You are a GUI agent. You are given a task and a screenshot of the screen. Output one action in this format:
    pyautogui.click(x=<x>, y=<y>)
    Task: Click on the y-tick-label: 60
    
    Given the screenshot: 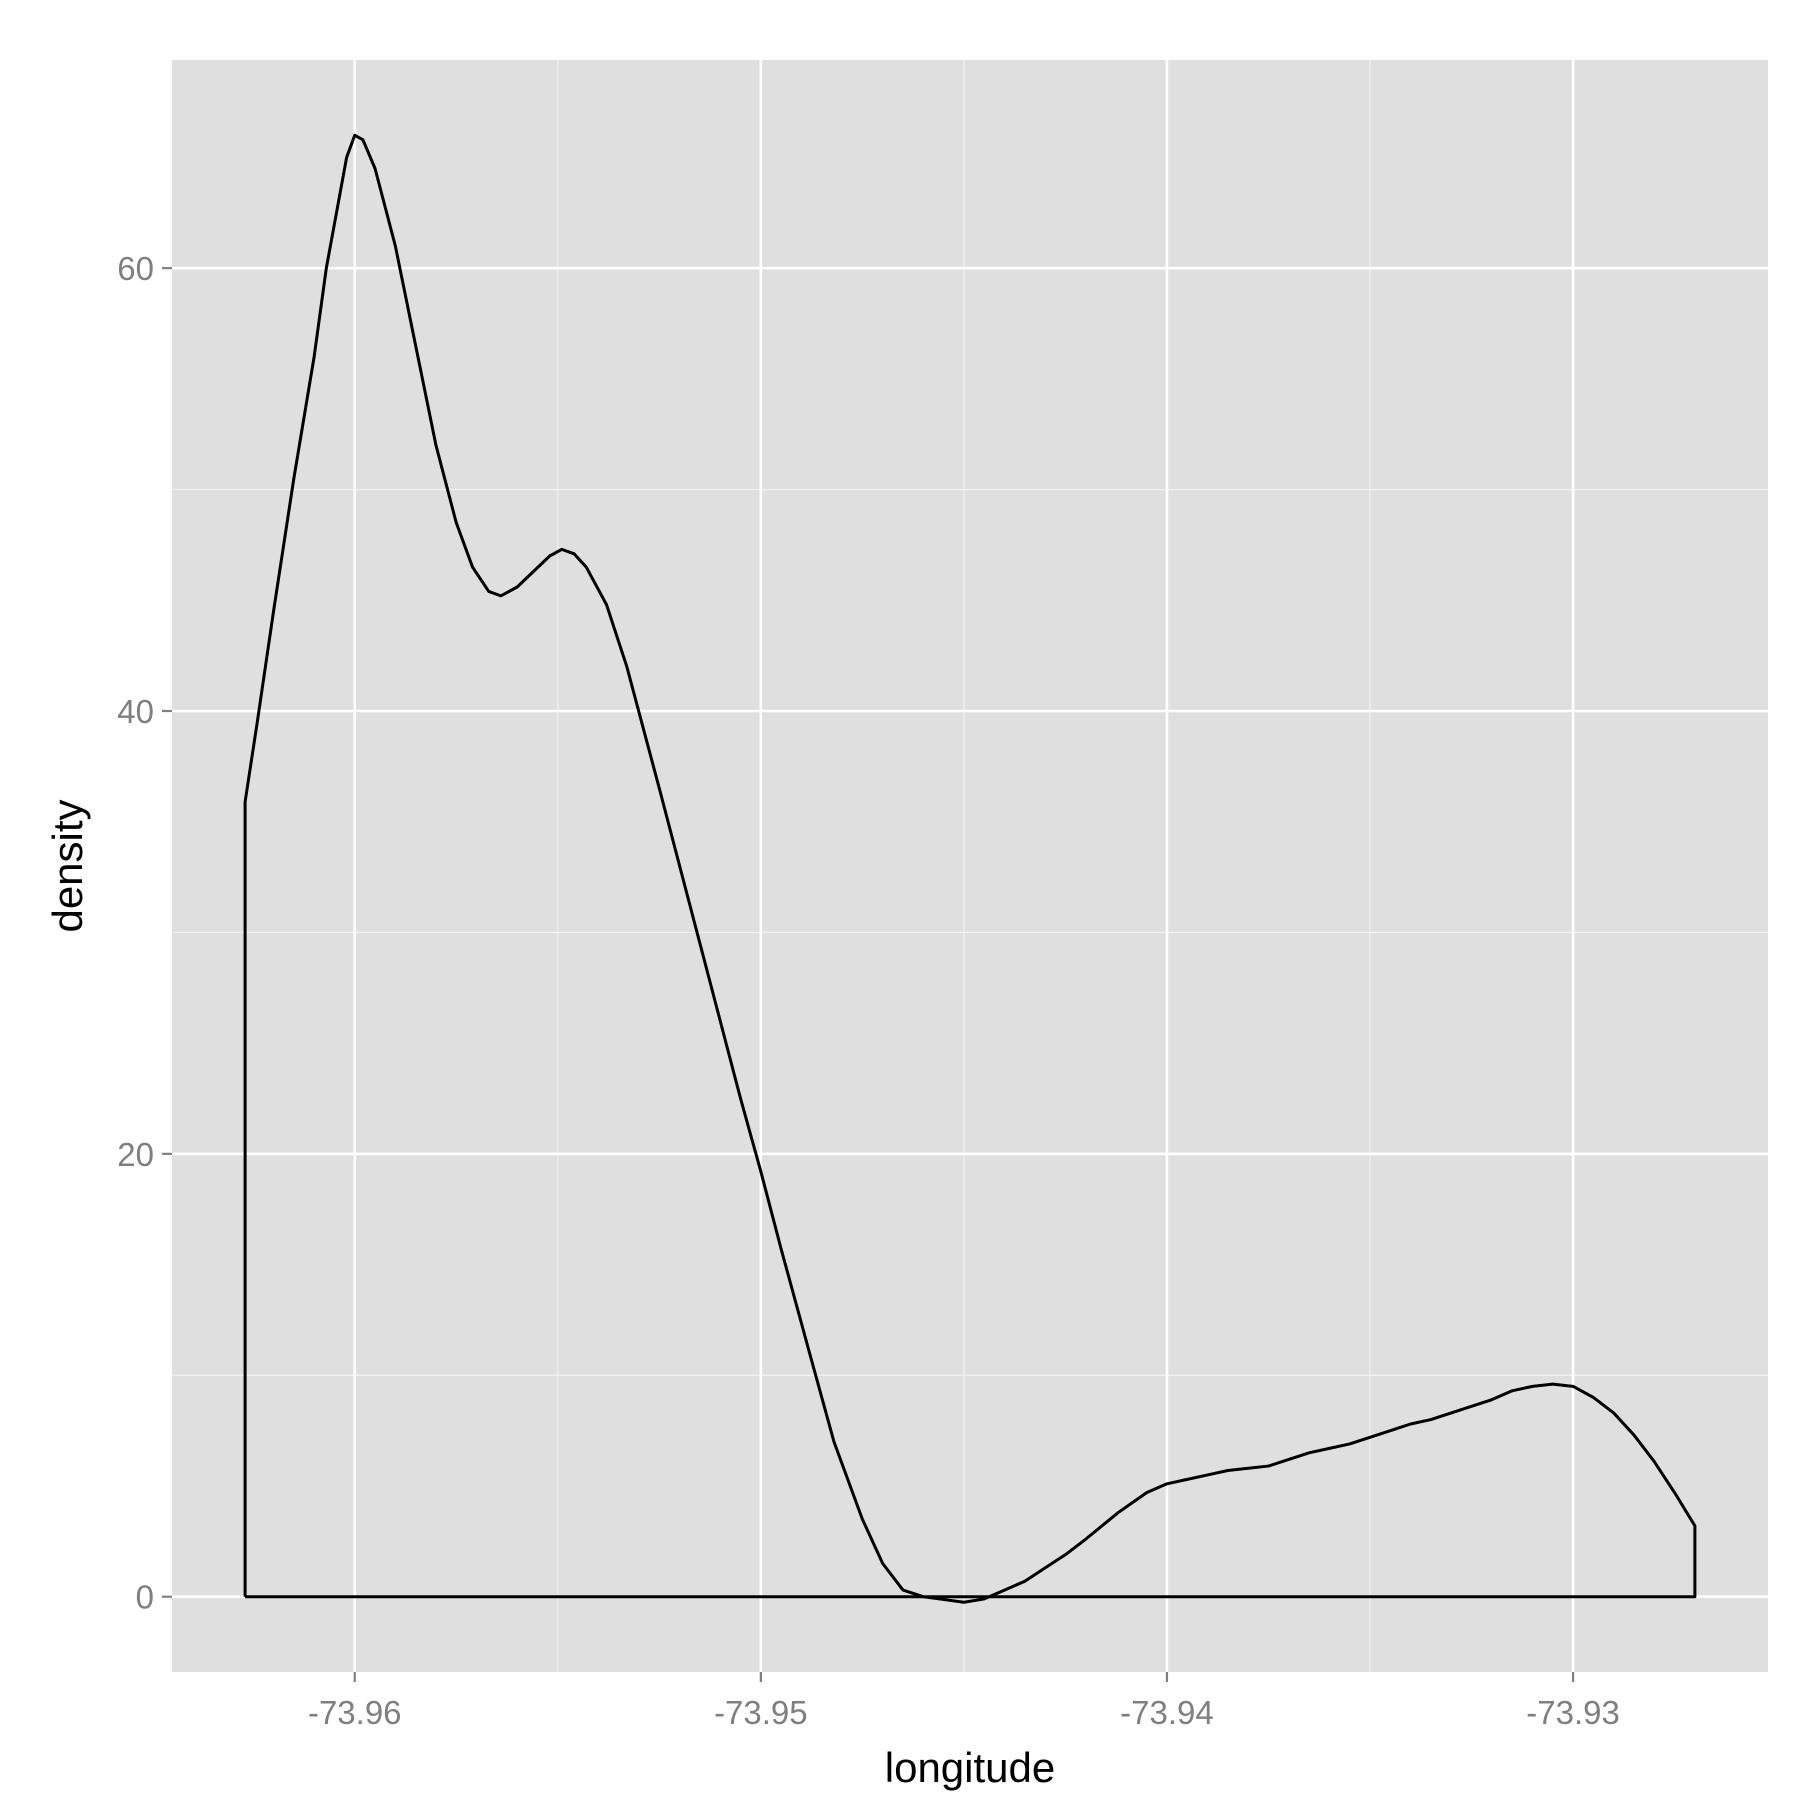 What is the action you would take?
    pyautogui.click(x=135, y=268)
    